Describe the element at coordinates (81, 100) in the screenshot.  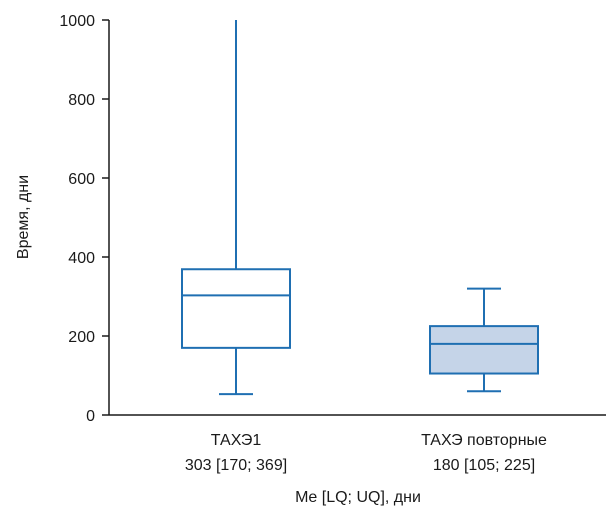
I see `y-tick-label: 800` at that location.